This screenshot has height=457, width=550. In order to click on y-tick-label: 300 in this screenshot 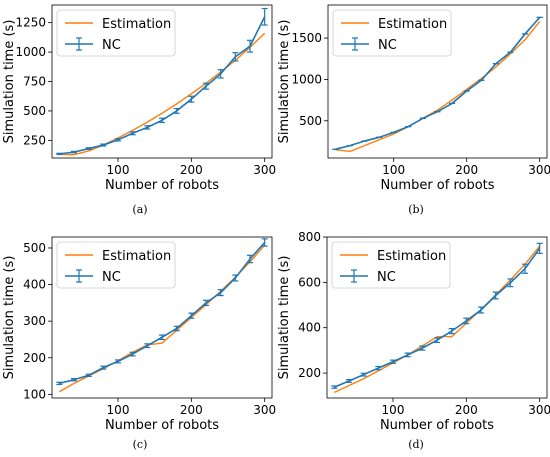, I will do `click(34, 321)`.